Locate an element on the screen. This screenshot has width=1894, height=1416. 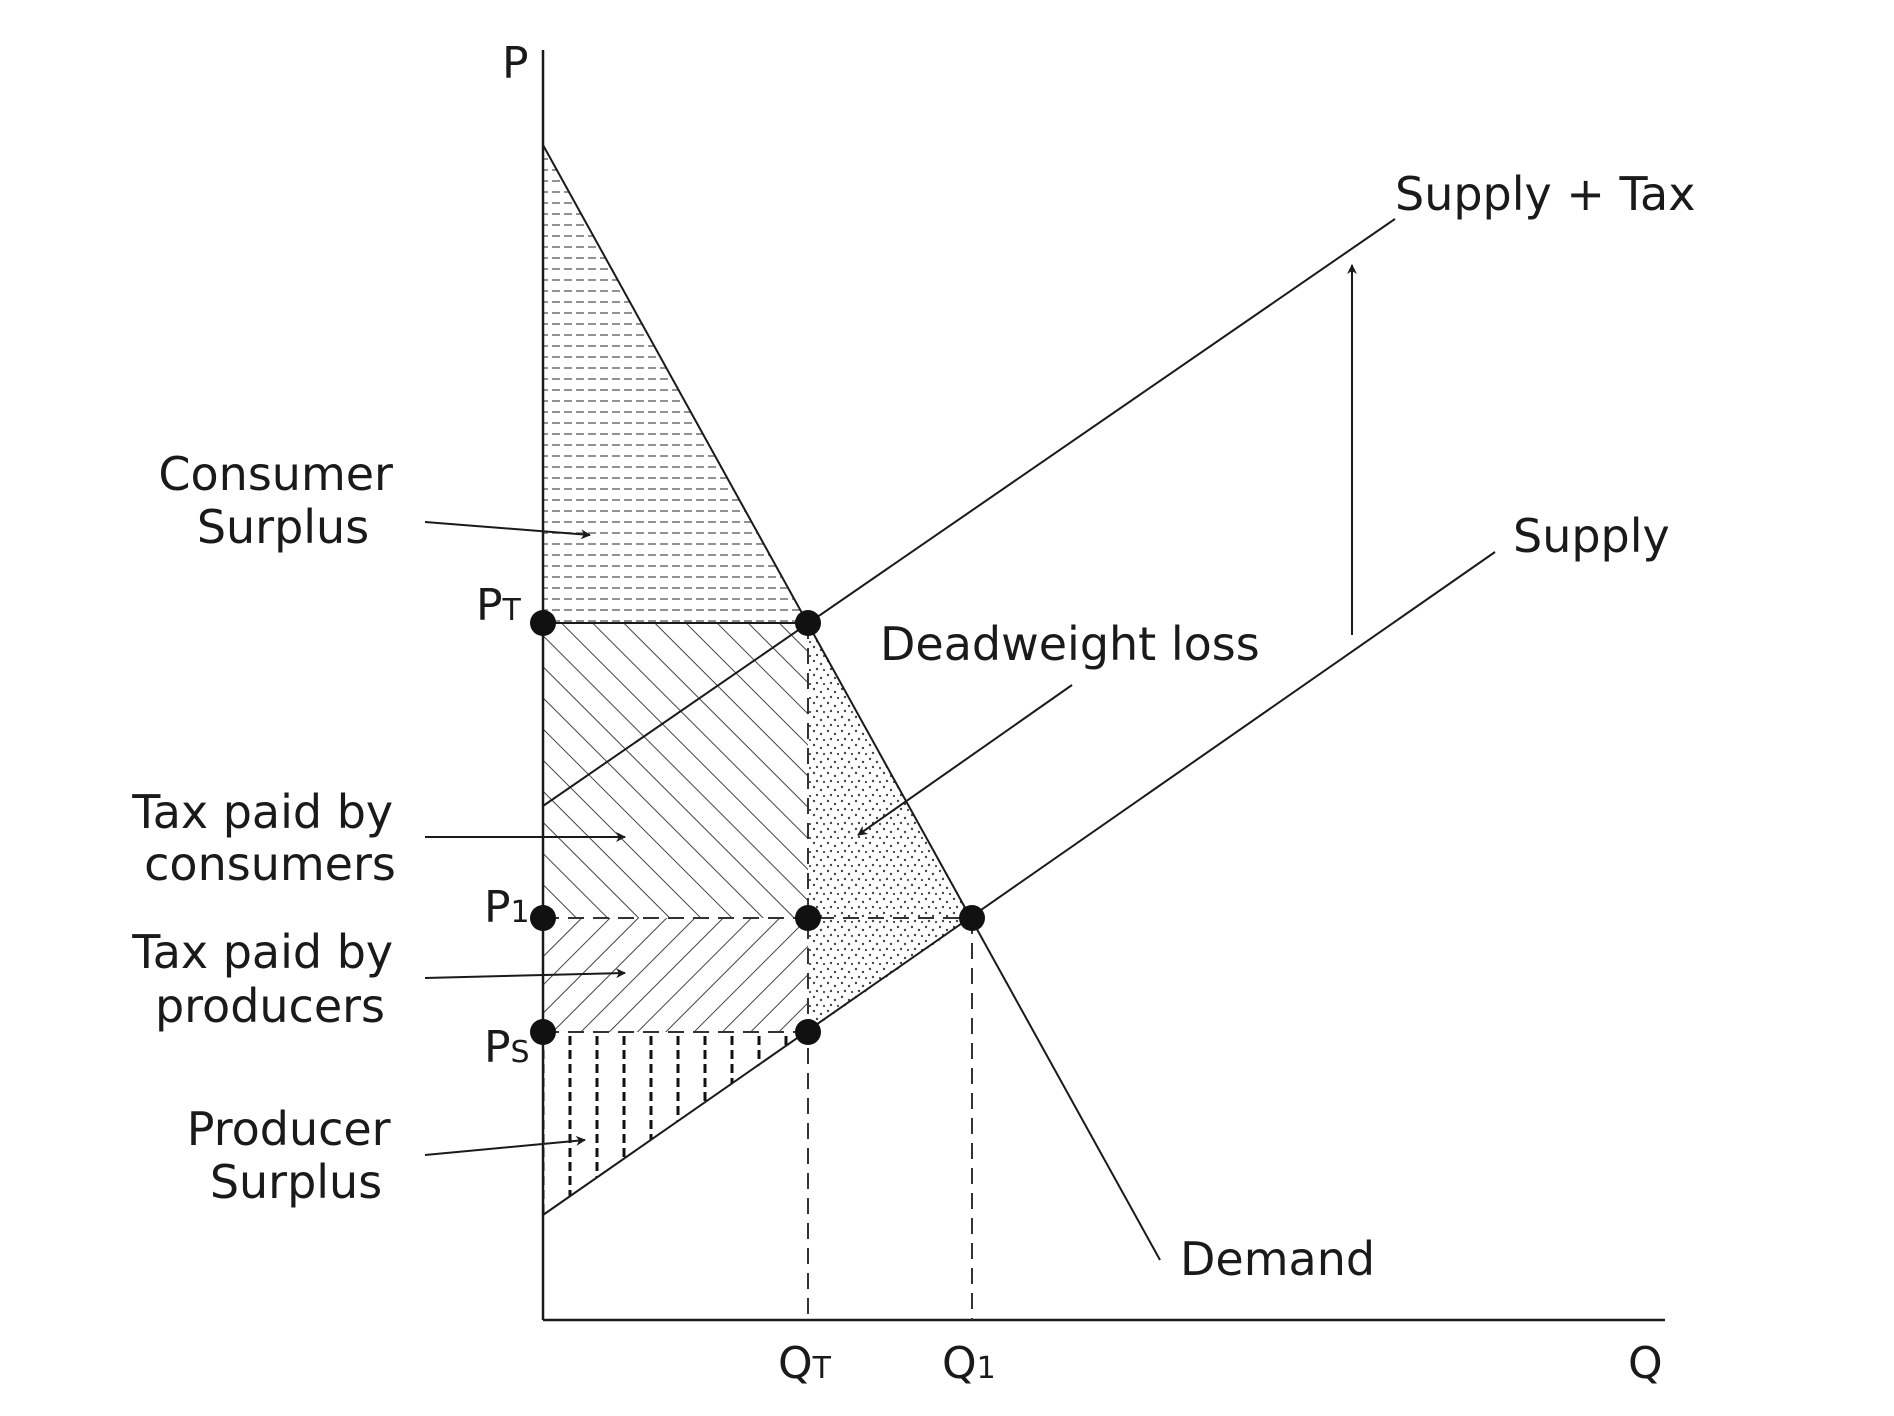
demand-label: Demand is located at coordinates (1277, 1259).